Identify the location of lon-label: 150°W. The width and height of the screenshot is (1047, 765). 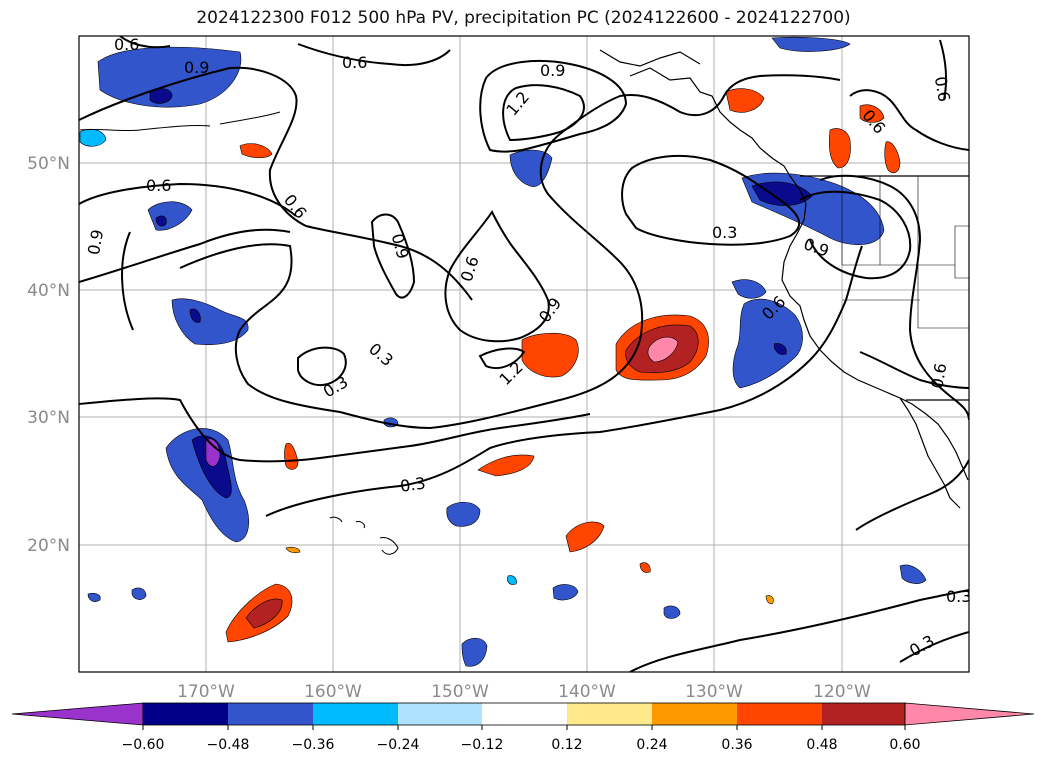
(460, 692).